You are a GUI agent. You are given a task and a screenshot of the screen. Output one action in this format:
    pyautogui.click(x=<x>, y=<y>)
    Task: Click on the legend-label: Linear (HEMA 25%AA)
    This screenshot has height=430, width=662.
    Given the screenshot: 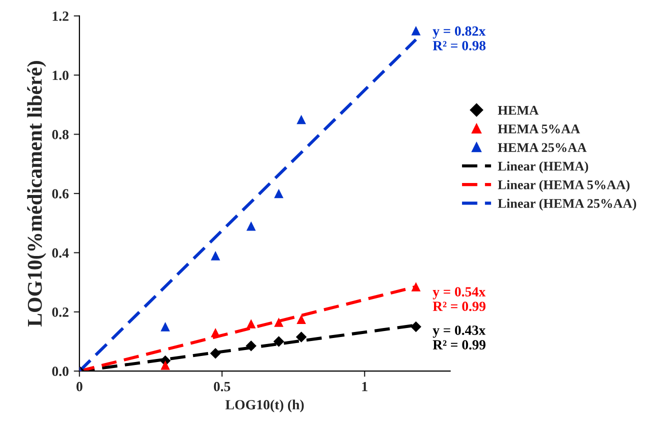 What is the action you would take?
    pyautogui.click(x=567, y=204)
    